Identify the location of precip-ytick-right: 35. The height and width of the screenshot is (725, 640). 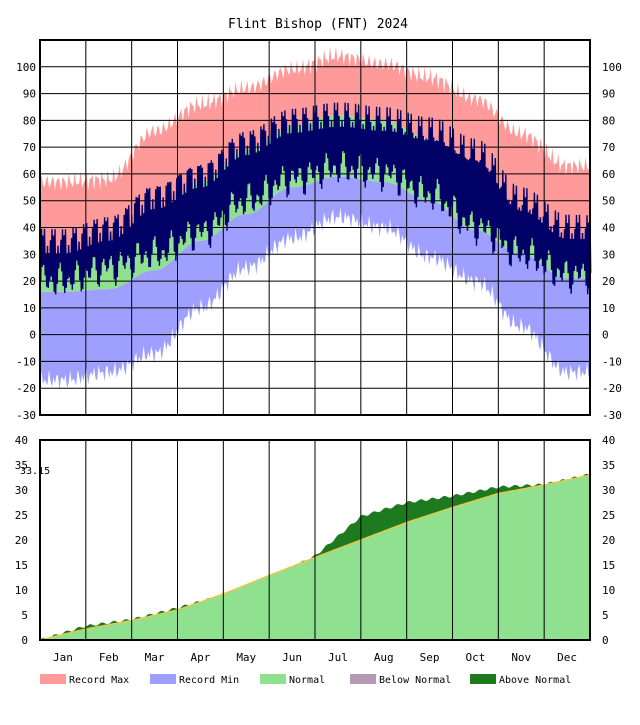
(608, 465).